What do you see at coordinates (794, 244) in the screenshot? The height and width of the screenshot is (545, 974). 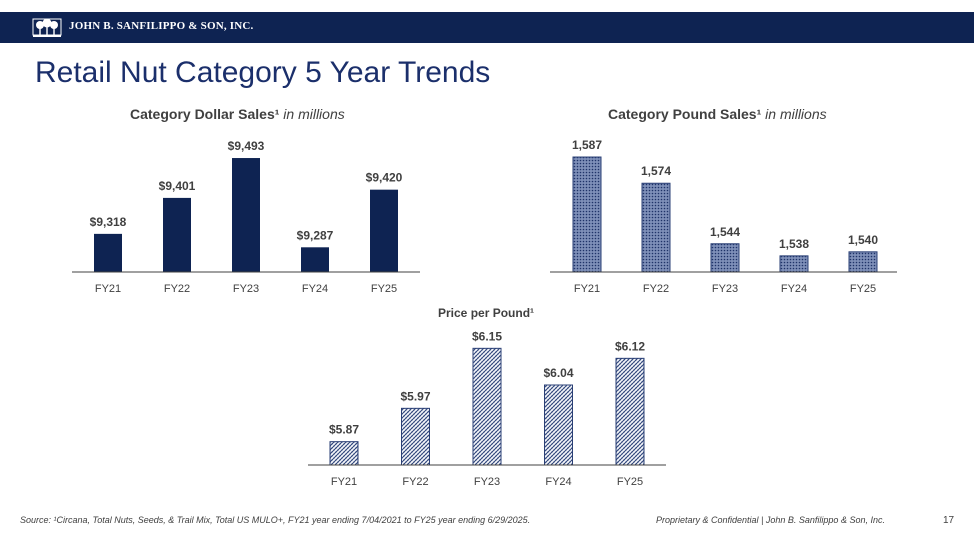 I see `pound-value-label-fy24: 1,538` at bounding box center [794, 244].